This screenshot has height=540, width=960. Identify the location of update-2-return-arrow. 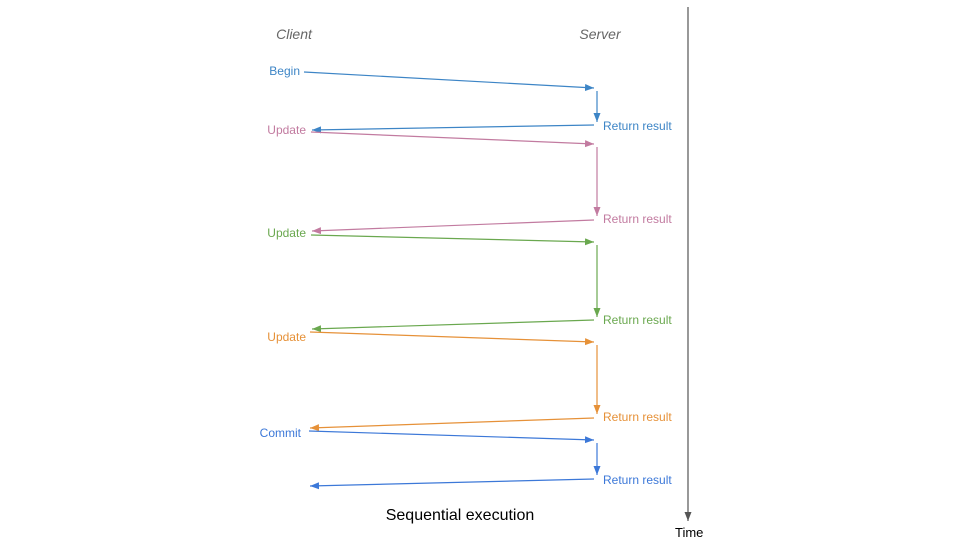
(453, 326).